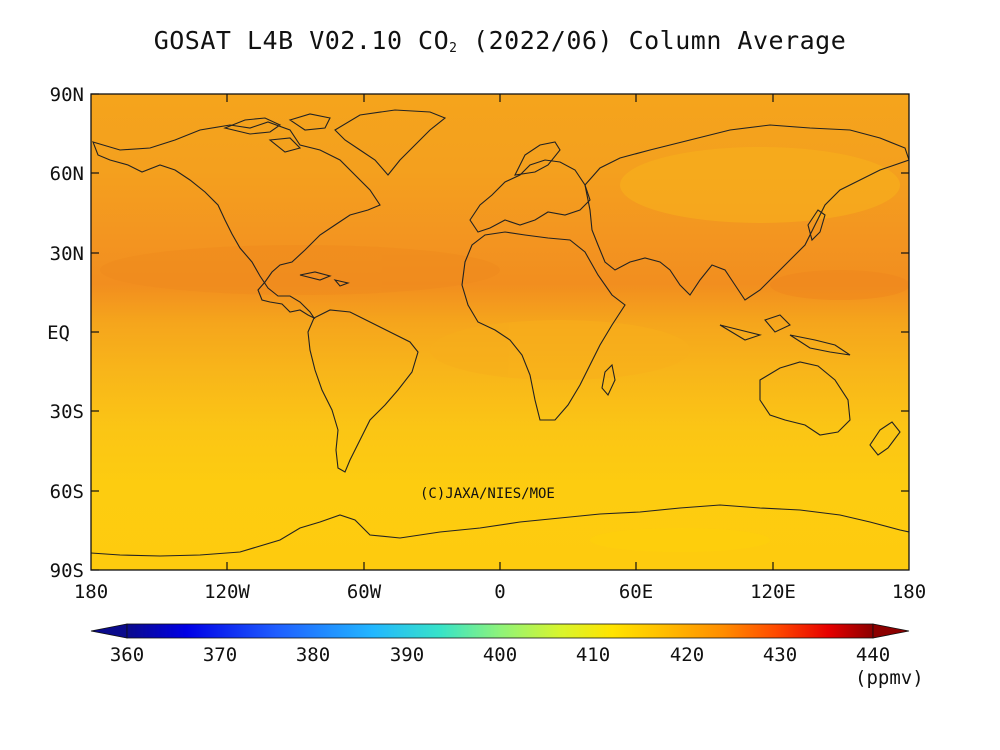 This screenshot has width=1000, height=750. What do you see at coordinates (891, 631) in the screenshot?
I see `colorbar-arrow-right` at bounding box center [891, 631].